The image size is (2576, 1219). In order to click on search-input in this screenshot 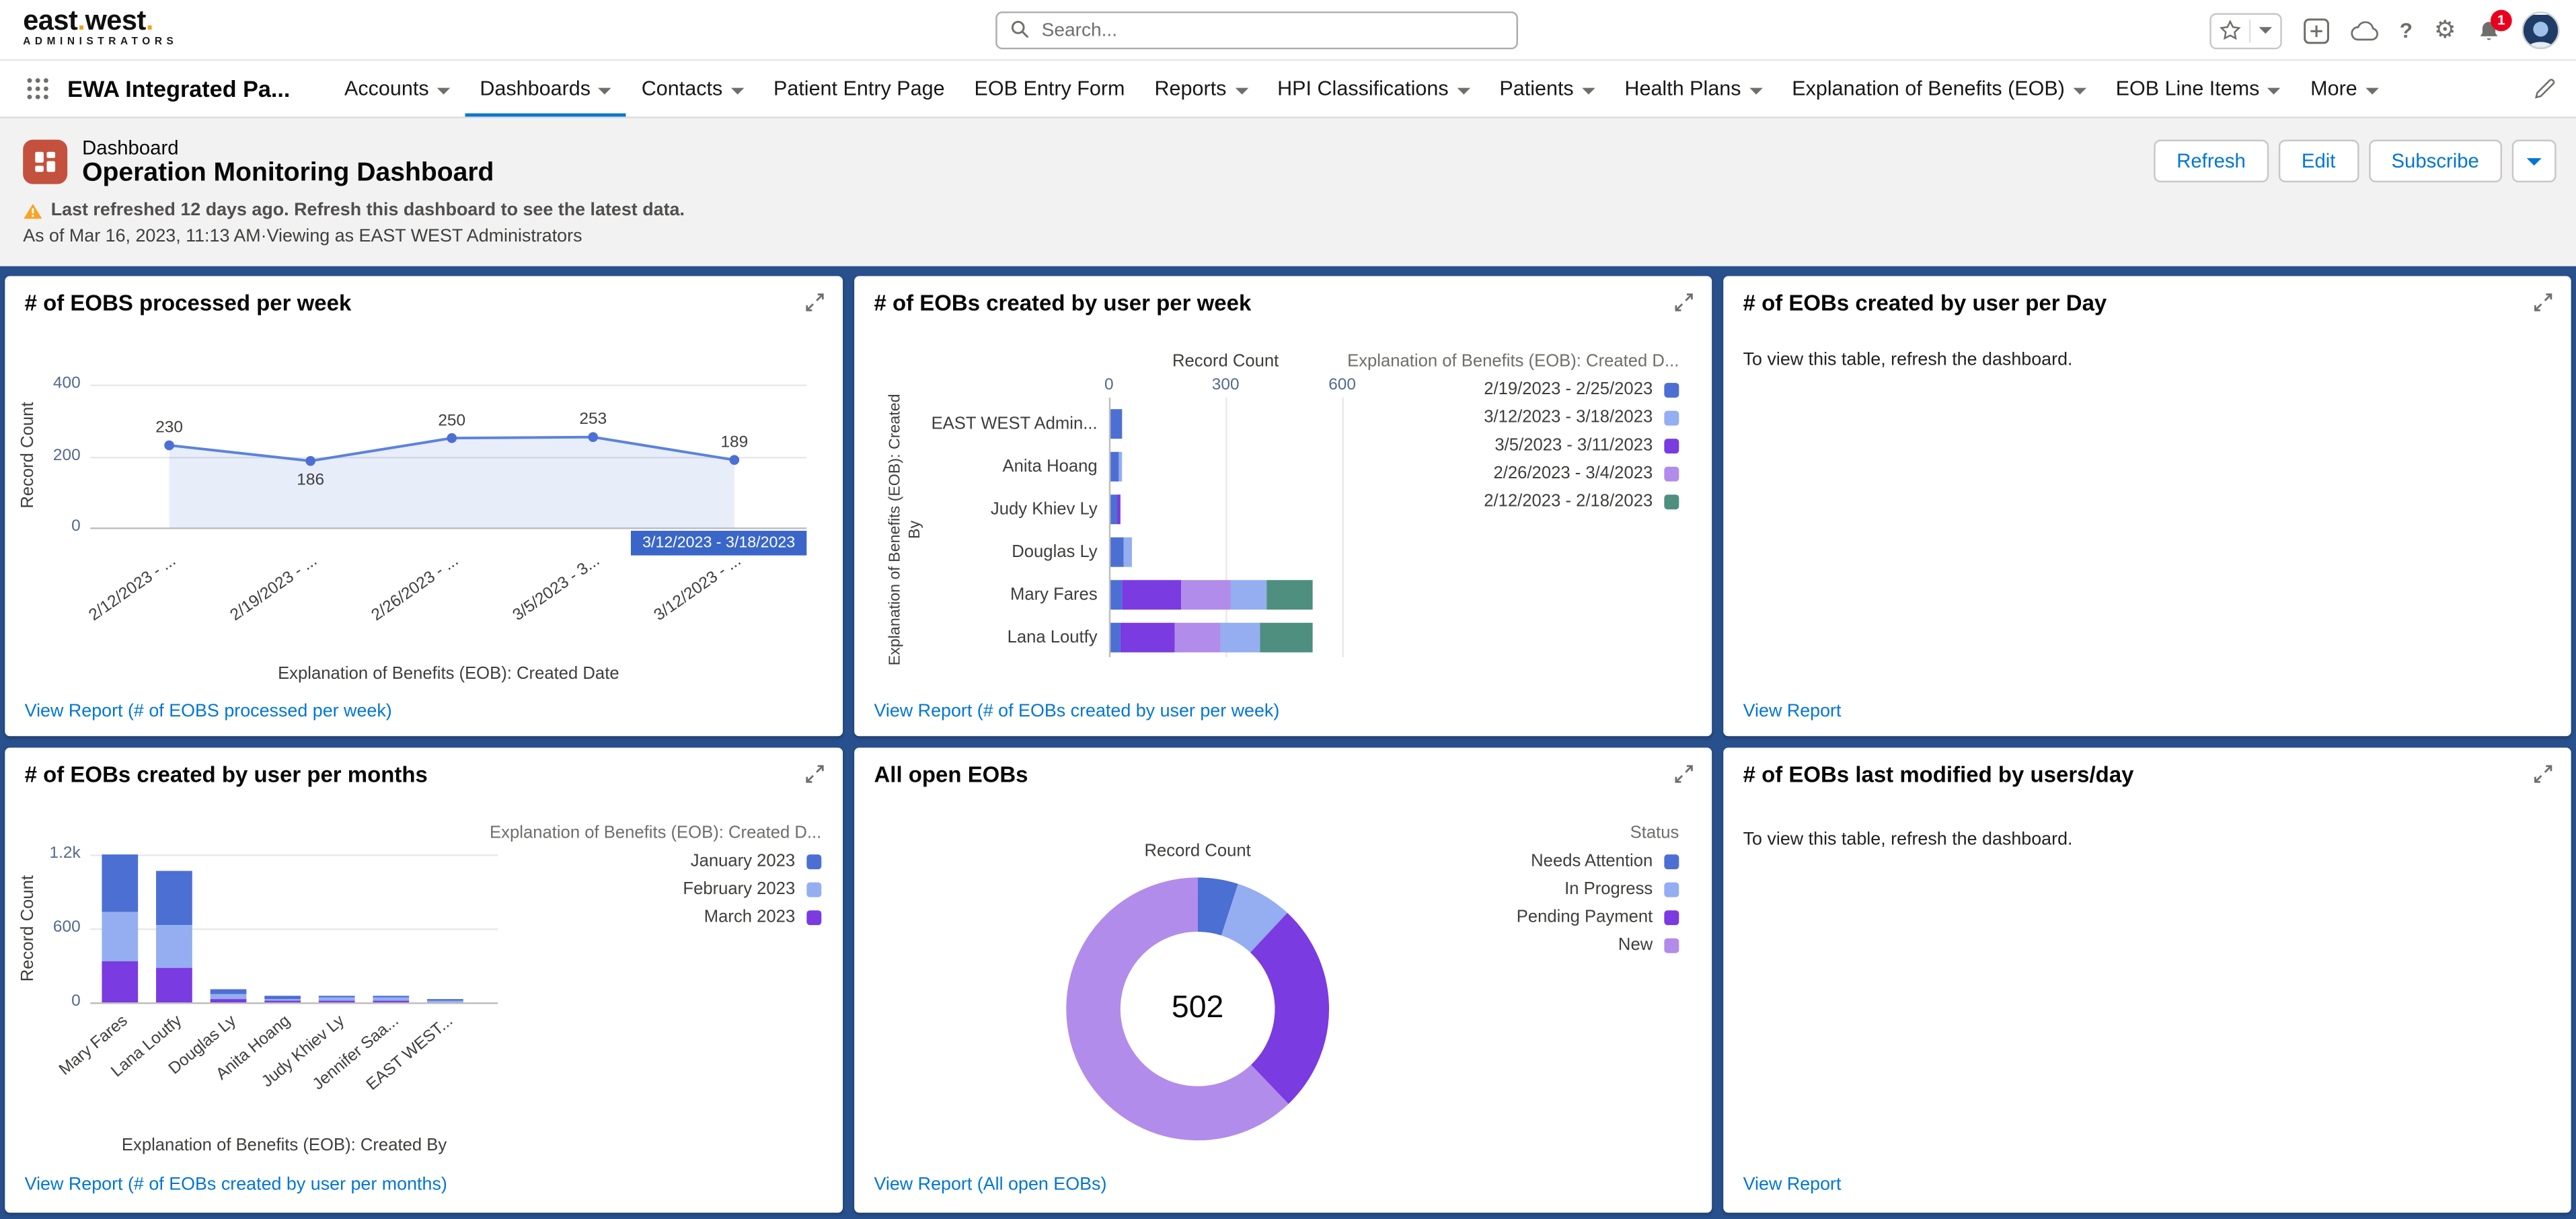, I will do `click(1256, 31)`.